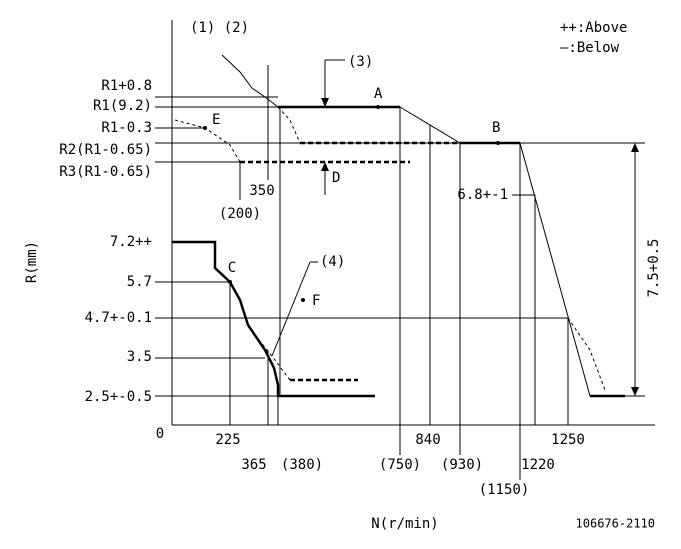 Image resolution: width=681 pixels, height=549 pixels. Describe the element at coordinates (126, 128) in the screenshot. I see `label: R1-0.3` at that location.